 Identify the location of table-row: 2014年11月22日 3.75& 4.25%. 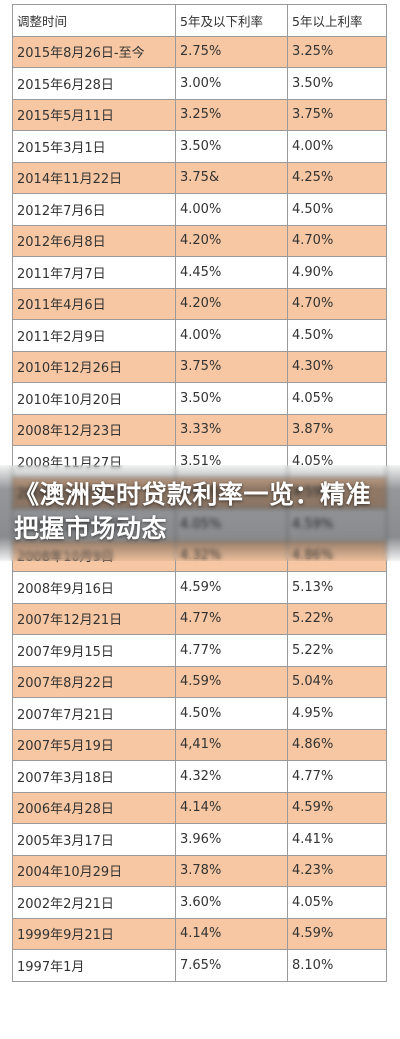
(199, 177).